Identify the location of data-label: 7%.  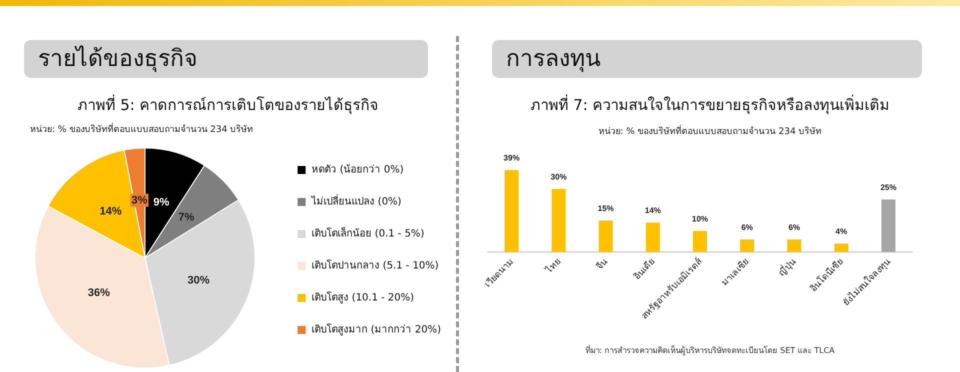
(186, 217).